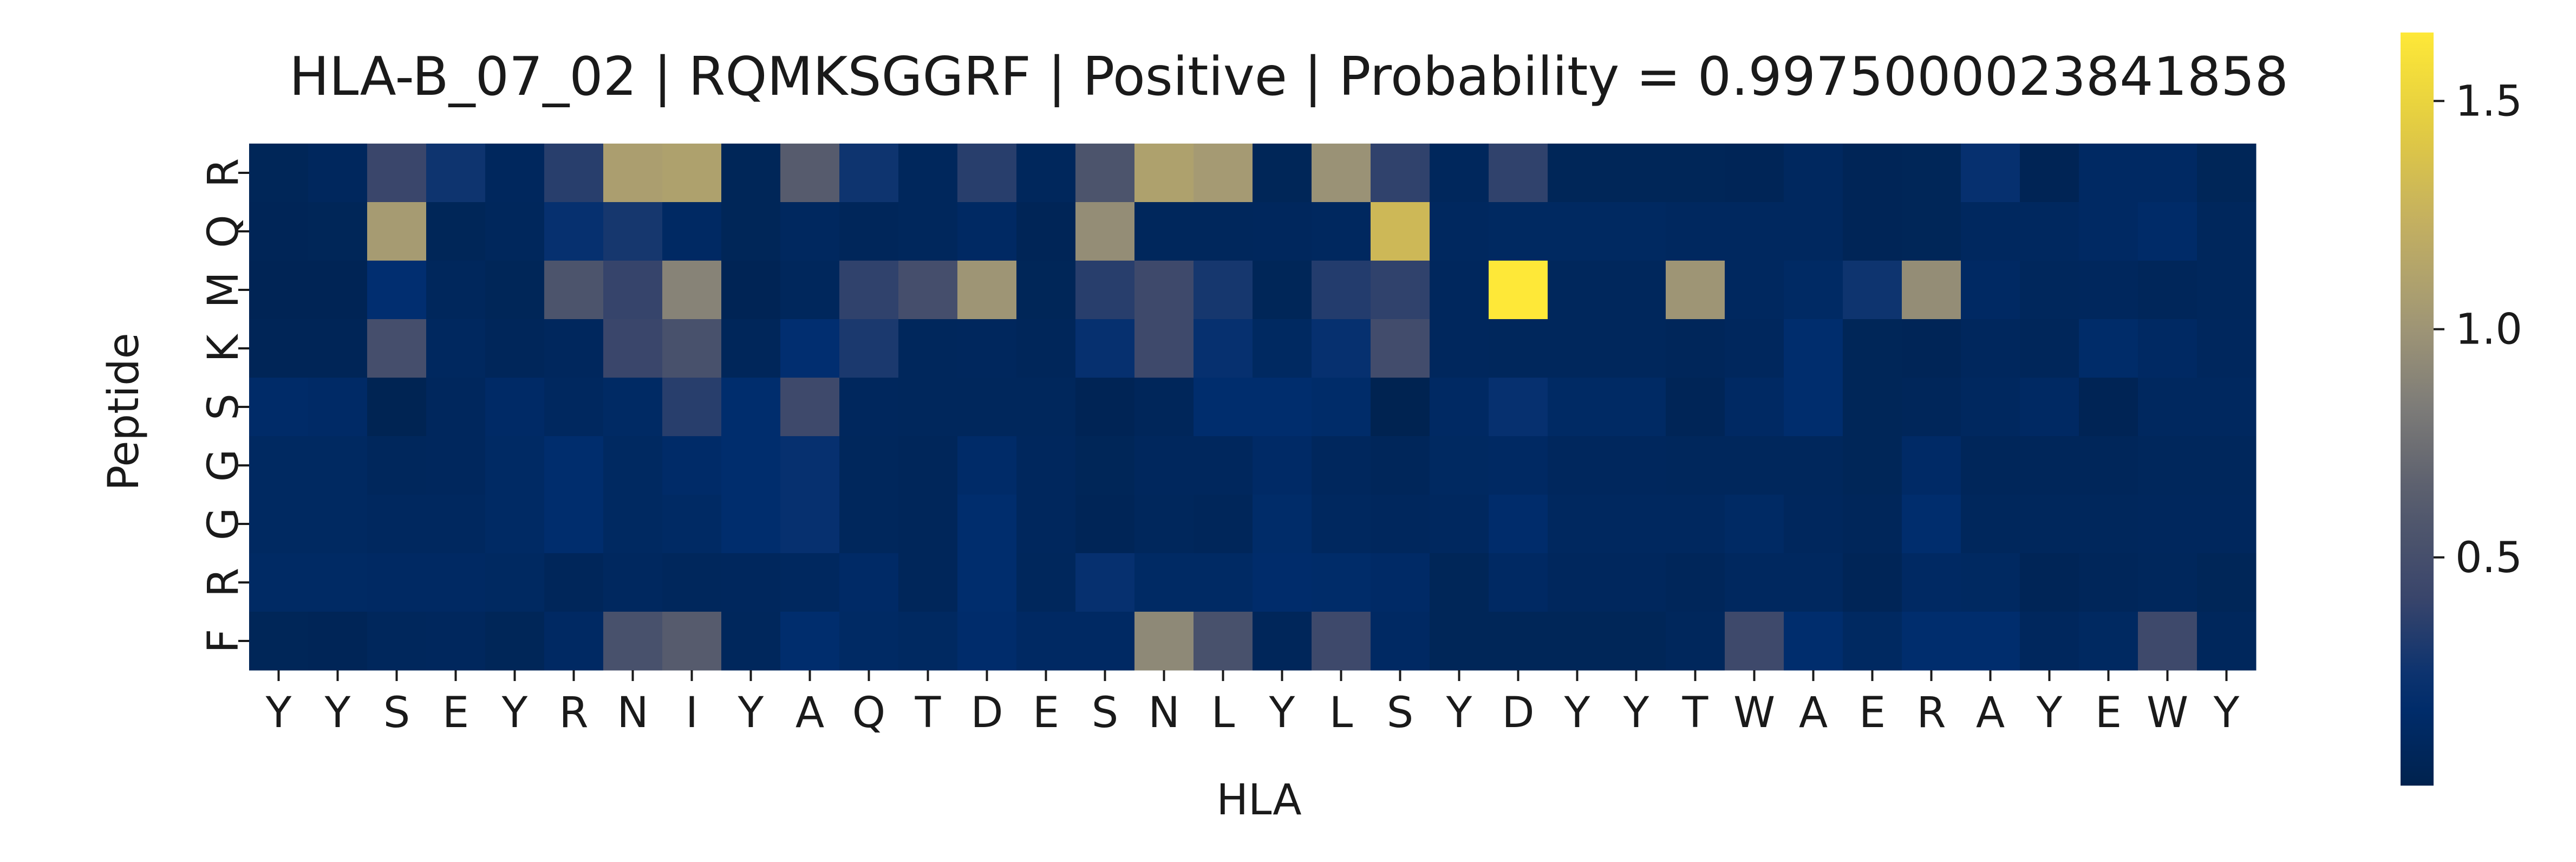  I want to click on x-tick-label: E, so click(455, 713).